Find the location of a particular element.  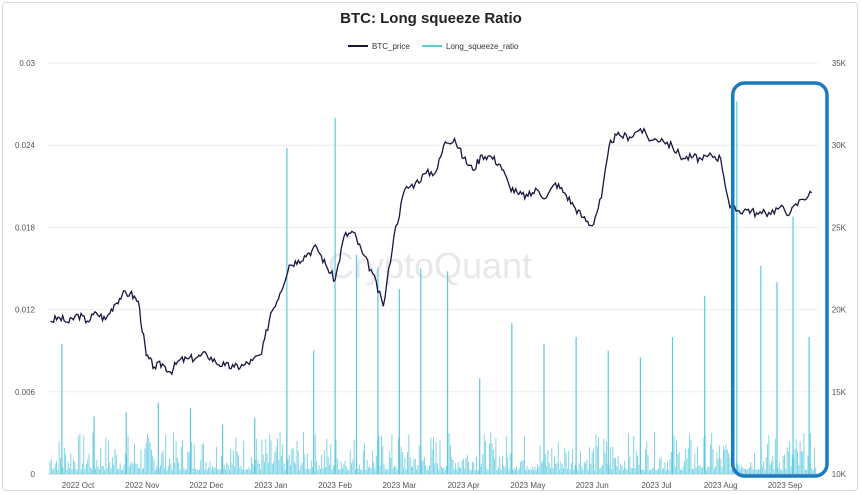

right-tick-label: 20K is located at coordinates (839, 310).